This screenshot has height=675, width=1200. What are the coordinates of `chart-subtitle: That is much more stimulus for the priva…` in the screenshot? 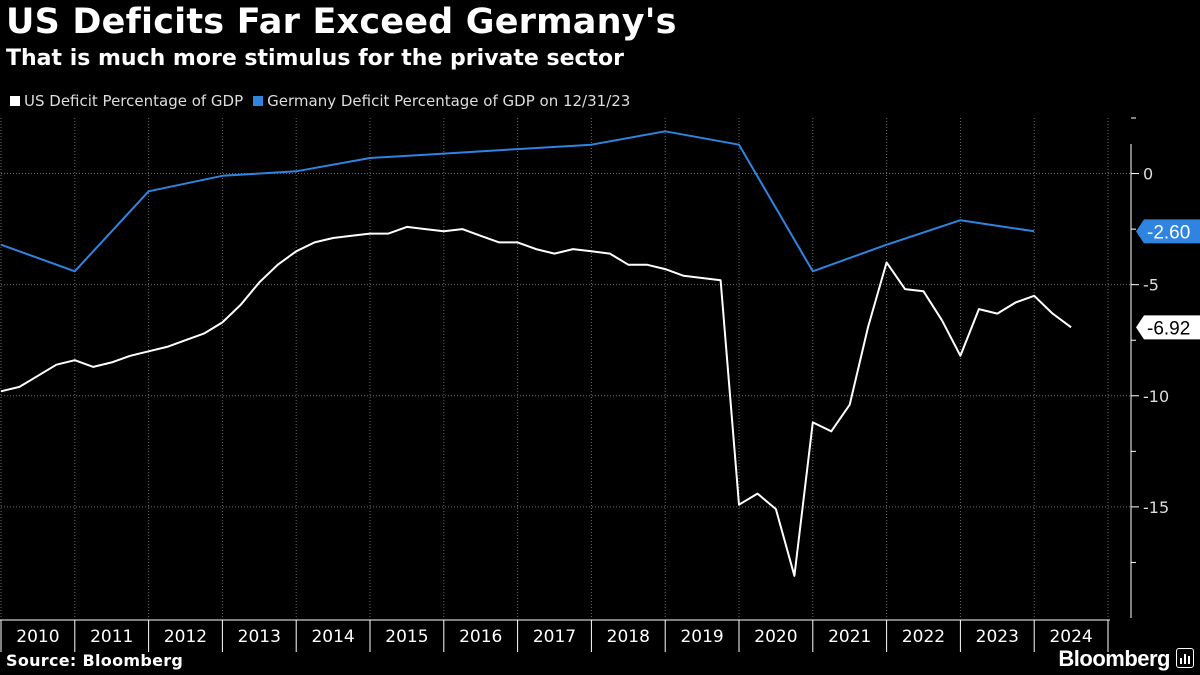 It's located at (315, 58).